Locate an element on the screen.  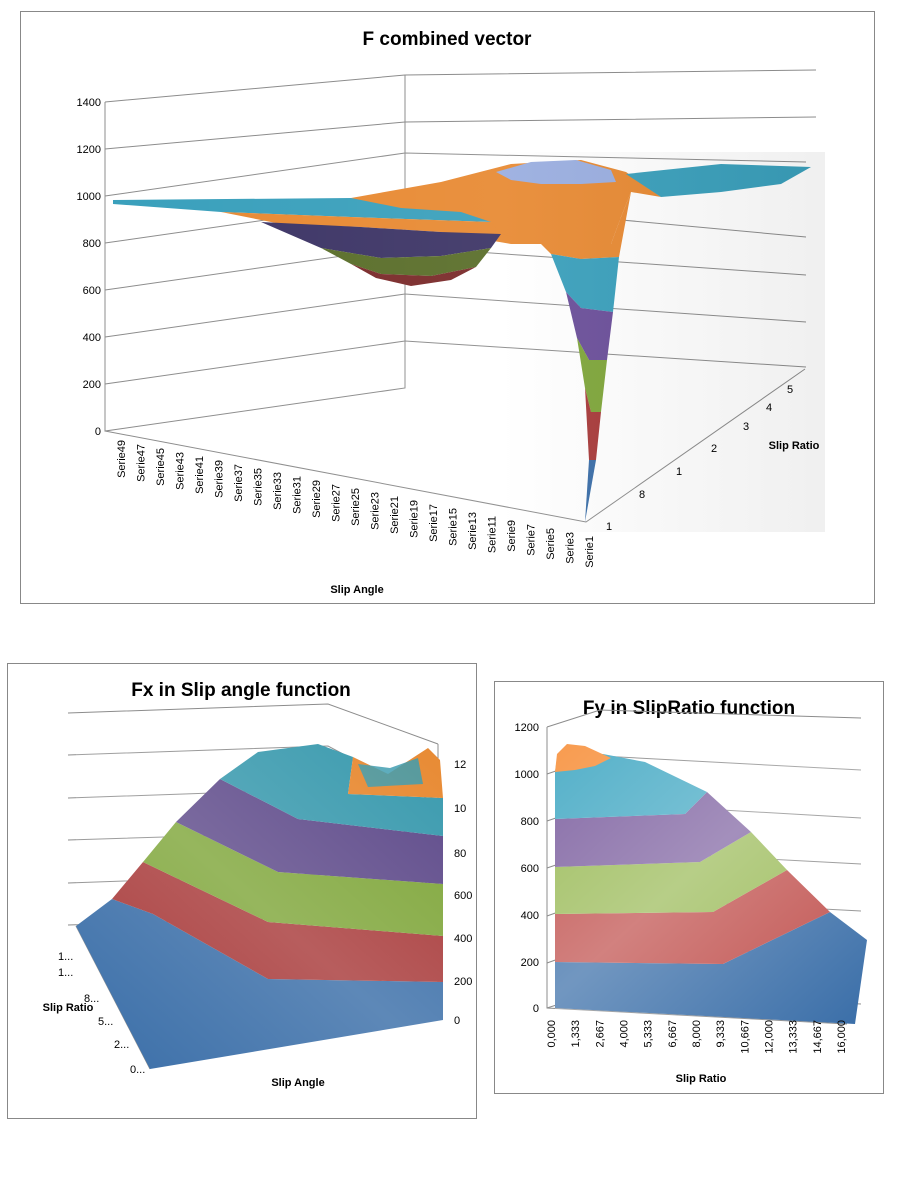
chart1-z-tick: 200 is located at coordinates (92, 385).